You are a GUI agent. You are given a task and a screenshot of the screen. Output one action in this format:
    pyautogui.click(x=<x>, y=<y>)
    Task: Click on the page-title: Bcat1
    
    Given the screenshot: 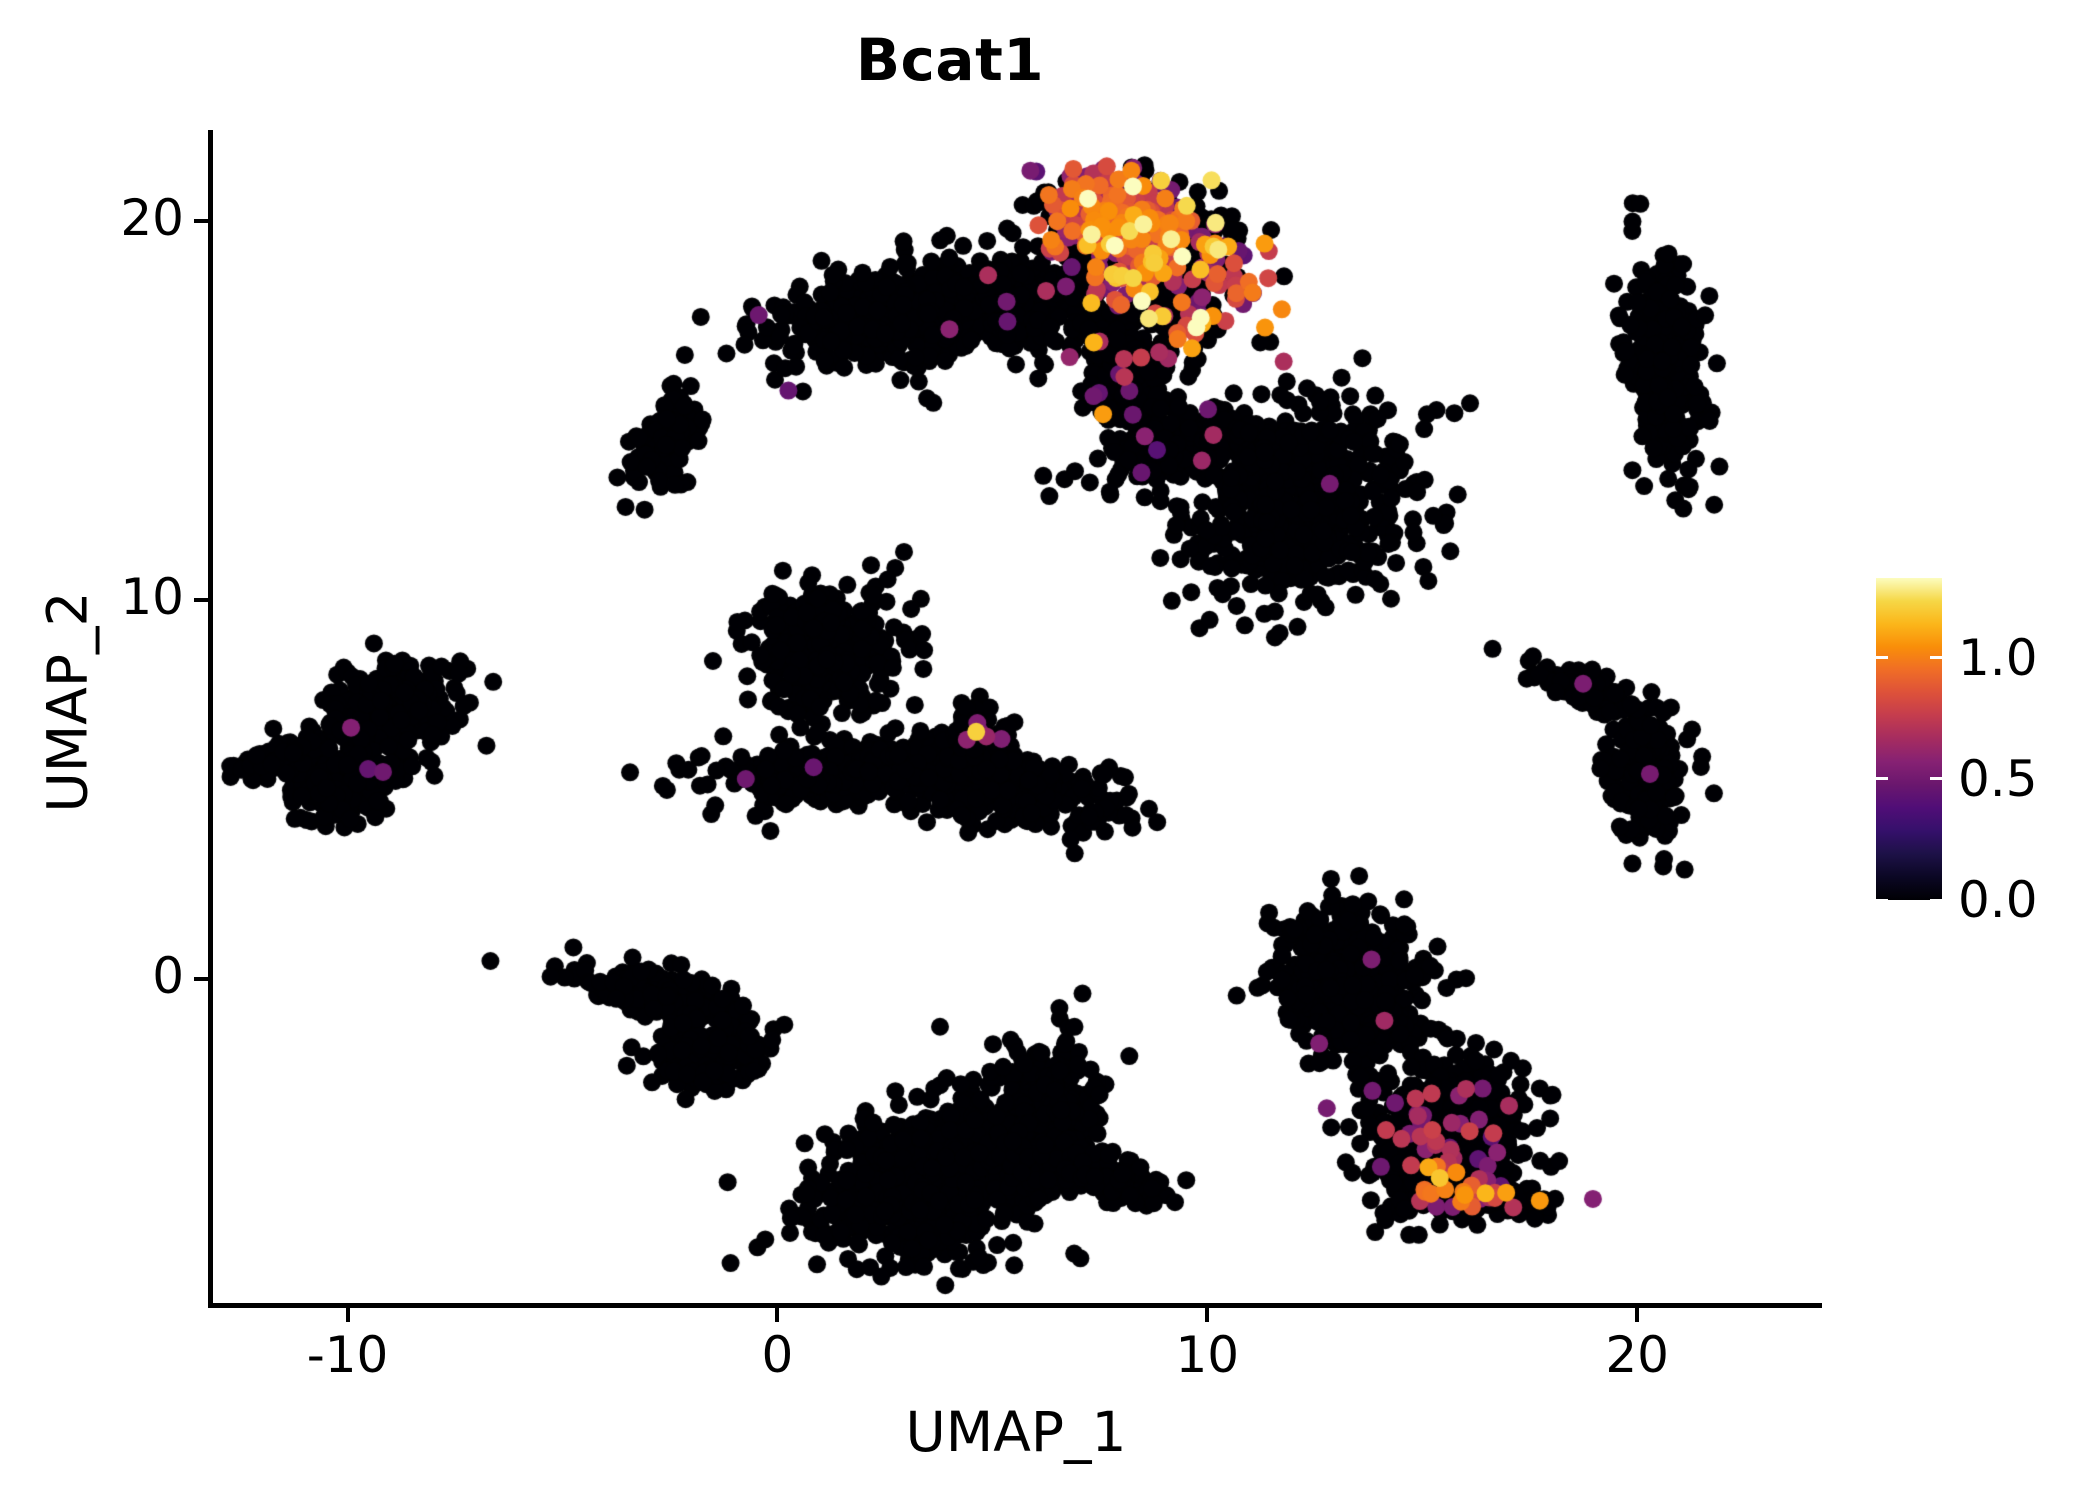 What is the action you would take?
    pyautogui.click(x=950, y=60)
    